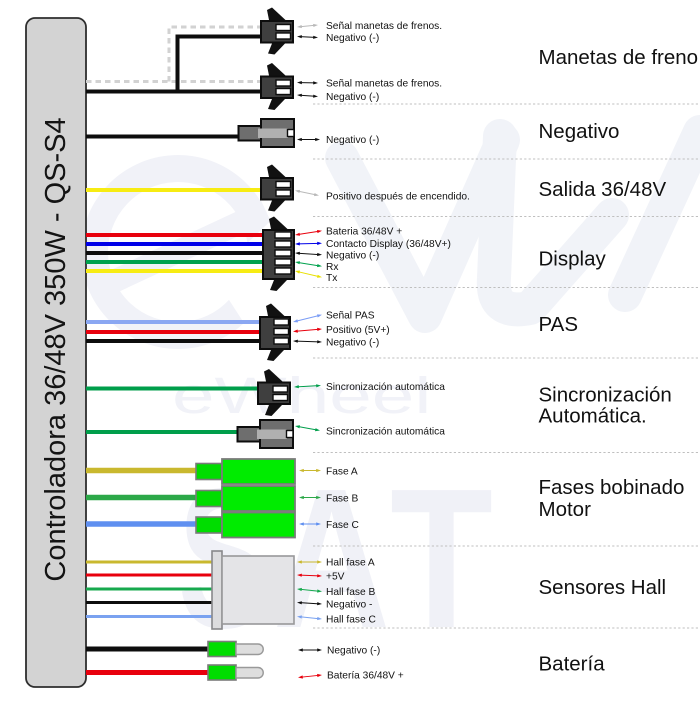 The width and height of the screenshot is (700, 705). I want to click on svg-text: Fase C, so click(342, 525).